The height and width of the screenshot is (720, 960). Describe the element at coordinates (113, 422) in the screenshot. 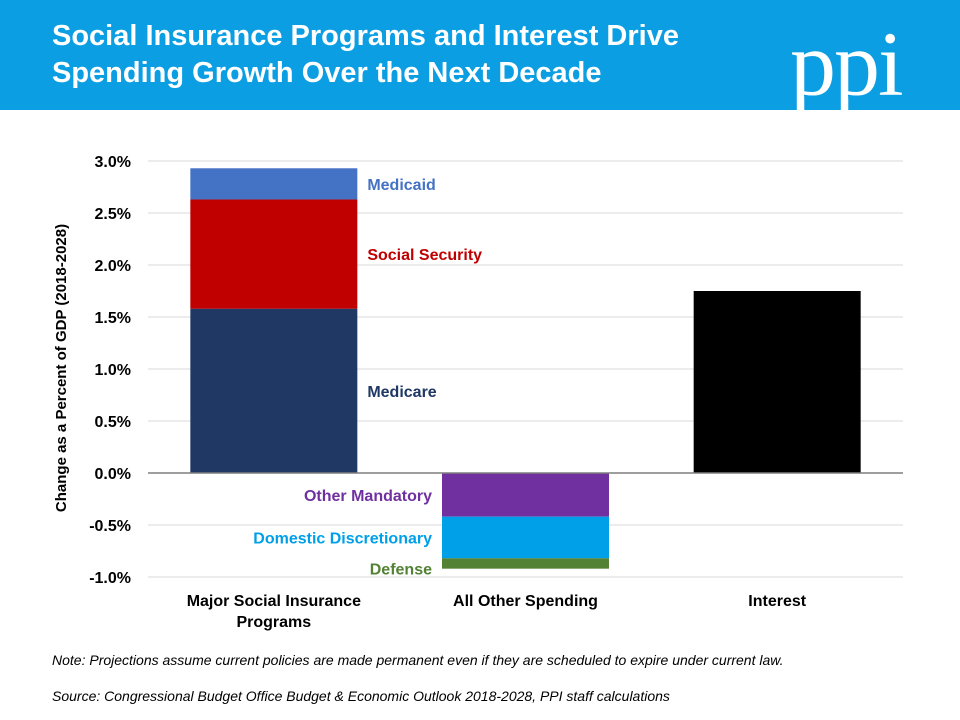

I see `y-tick-label: 0.5%` at that location.